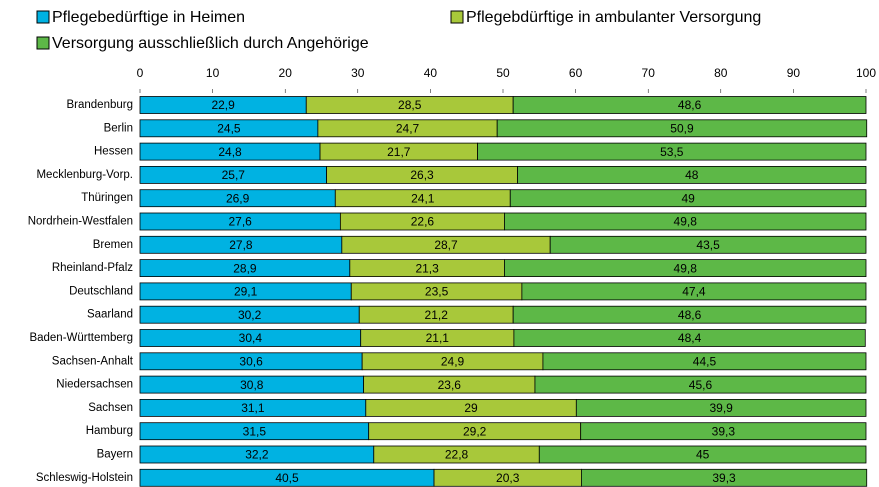  Describe the element at coordinates (148, 17) in the screenshot. I see `legend-label: Pflegebedürftige in Heimen` at that location.